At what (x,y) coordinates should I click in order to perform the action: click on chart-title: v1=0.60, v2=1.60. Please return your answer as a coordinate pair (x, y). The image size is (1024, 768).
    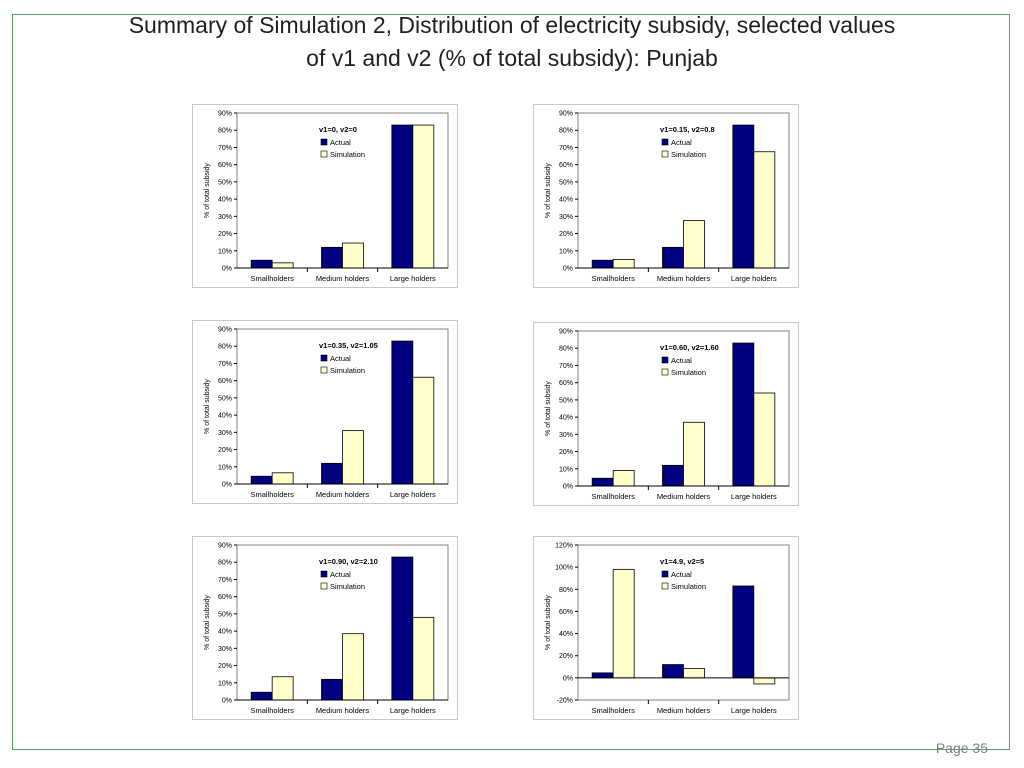
    Looking at the image, I should click on (689, 347).